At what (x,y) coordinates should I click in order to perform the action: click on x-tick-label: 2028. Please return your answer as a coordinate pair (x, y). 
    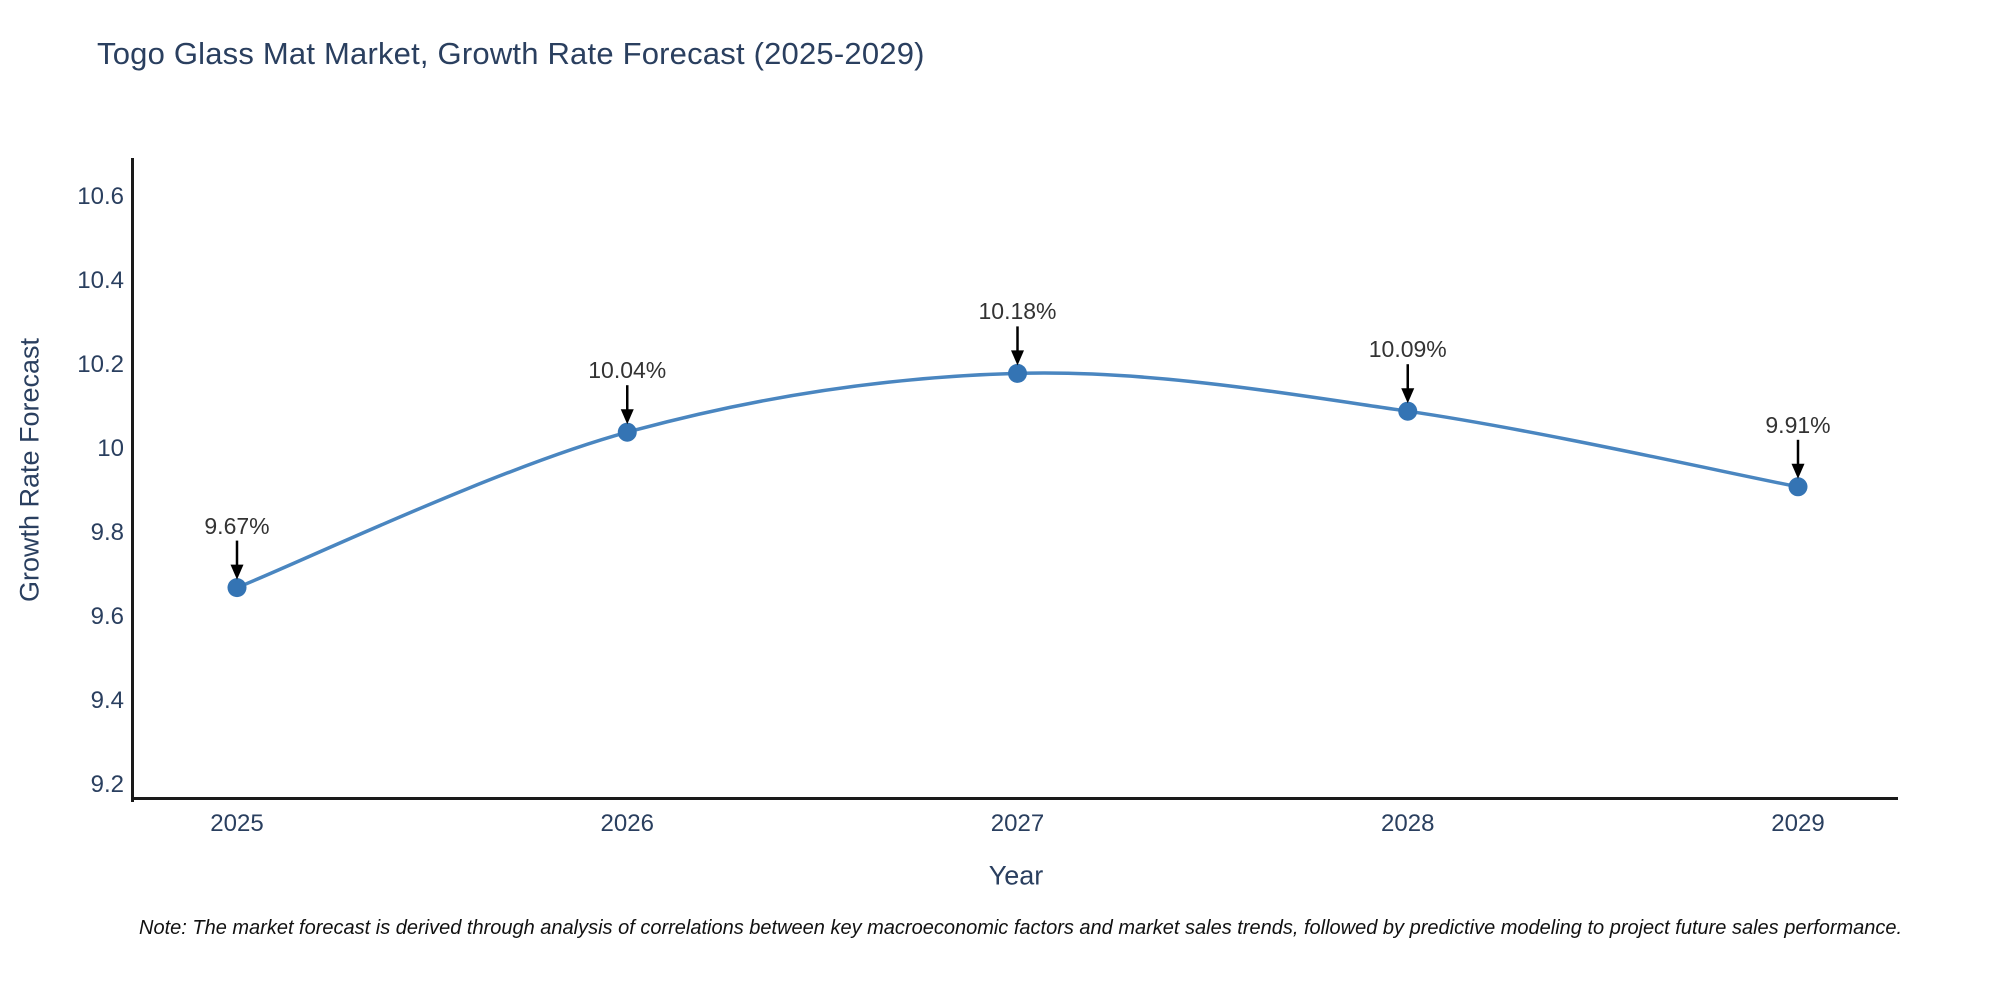
    Looking at the image, I should click on (1408, 823).